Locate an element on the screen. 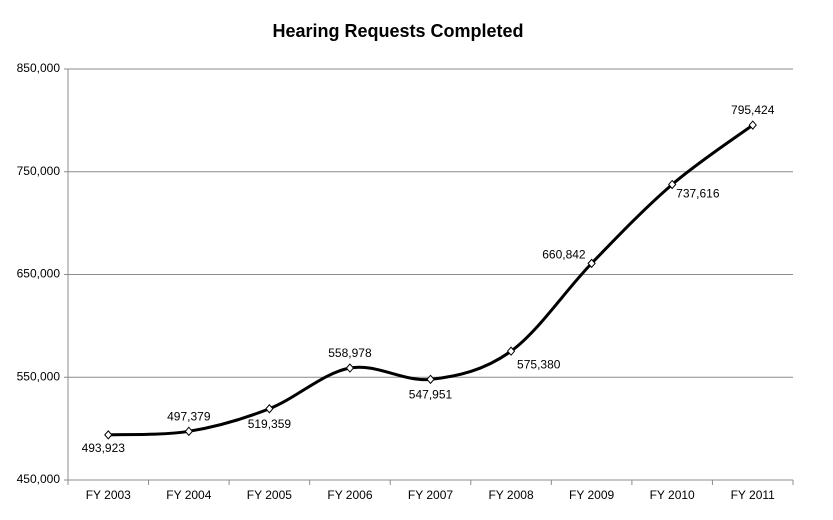  data-label: 497,379 is located at coordinates (189, 416).